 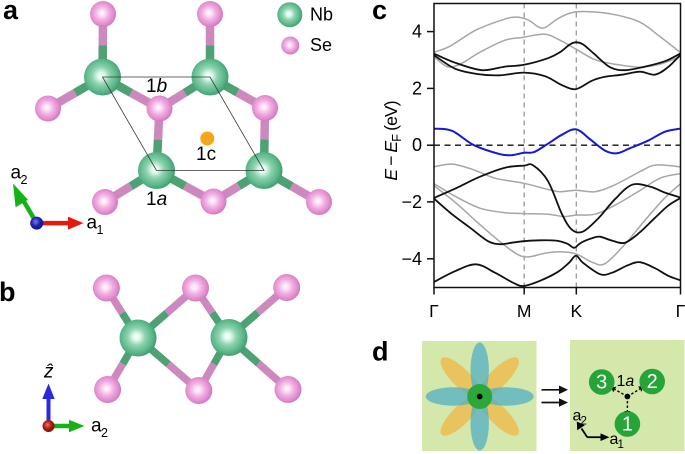 What do you see at coordinates (321, 45) in the screenshot?
I see `svg-text: Se` at bounding box center [321, 45].